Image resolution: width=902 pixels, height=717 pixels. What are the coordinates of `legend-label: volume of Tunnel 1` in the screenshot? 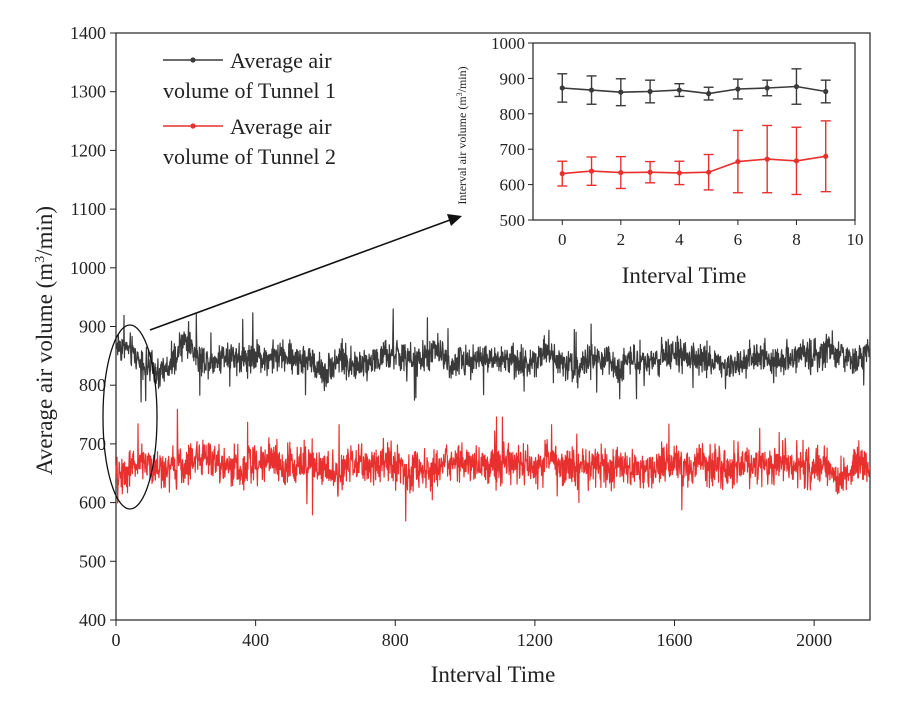 It's located at (249, 90).